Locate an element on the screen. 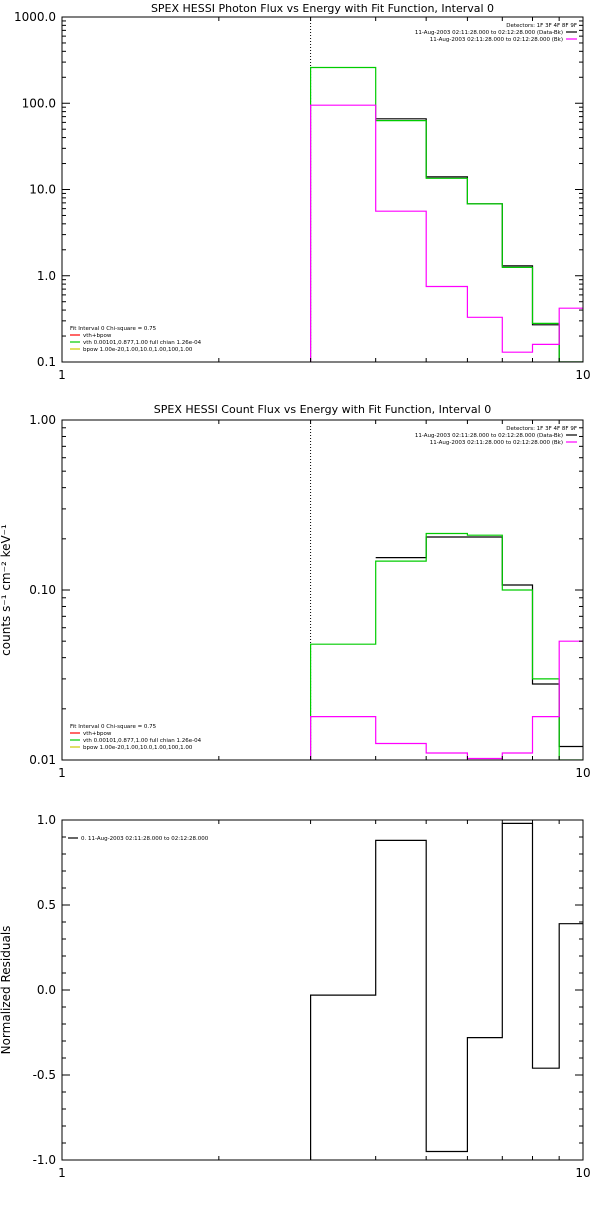 The height and width of the screenshot is (1205, 600). y-tick-label: 10.0 is located at coordinates (42, 190).